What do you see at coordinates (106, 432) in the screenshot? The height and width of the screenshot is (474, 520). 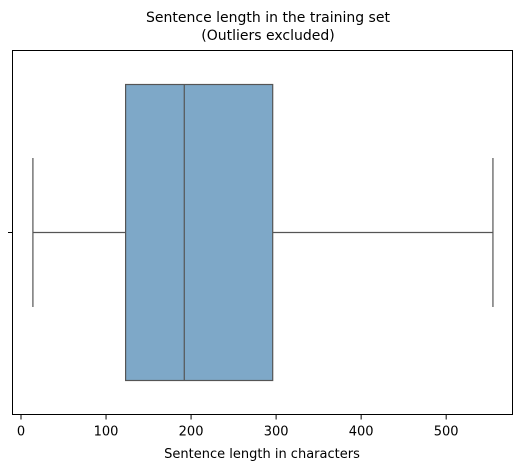 I see `x-tick-label: 100` at bounding box center [106, 432].